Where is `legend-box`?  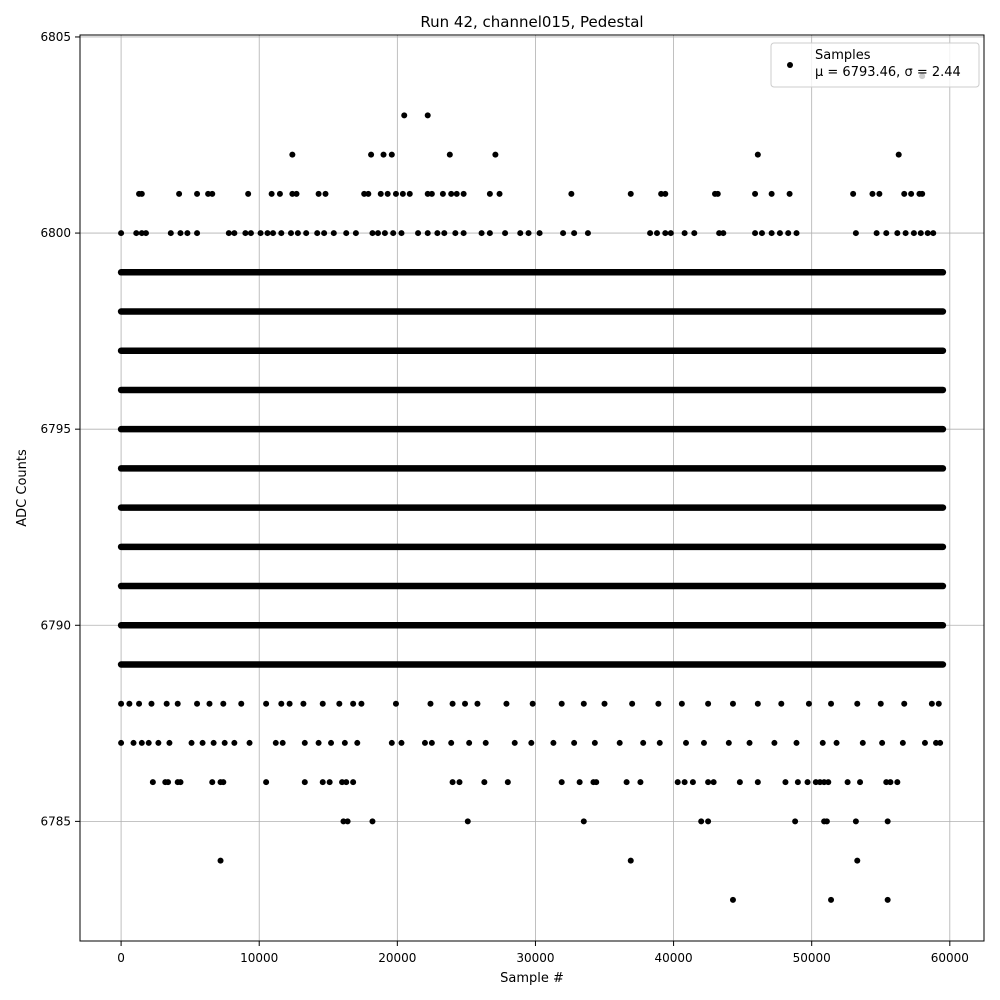
legend-box is located at coordinates (875, 65).